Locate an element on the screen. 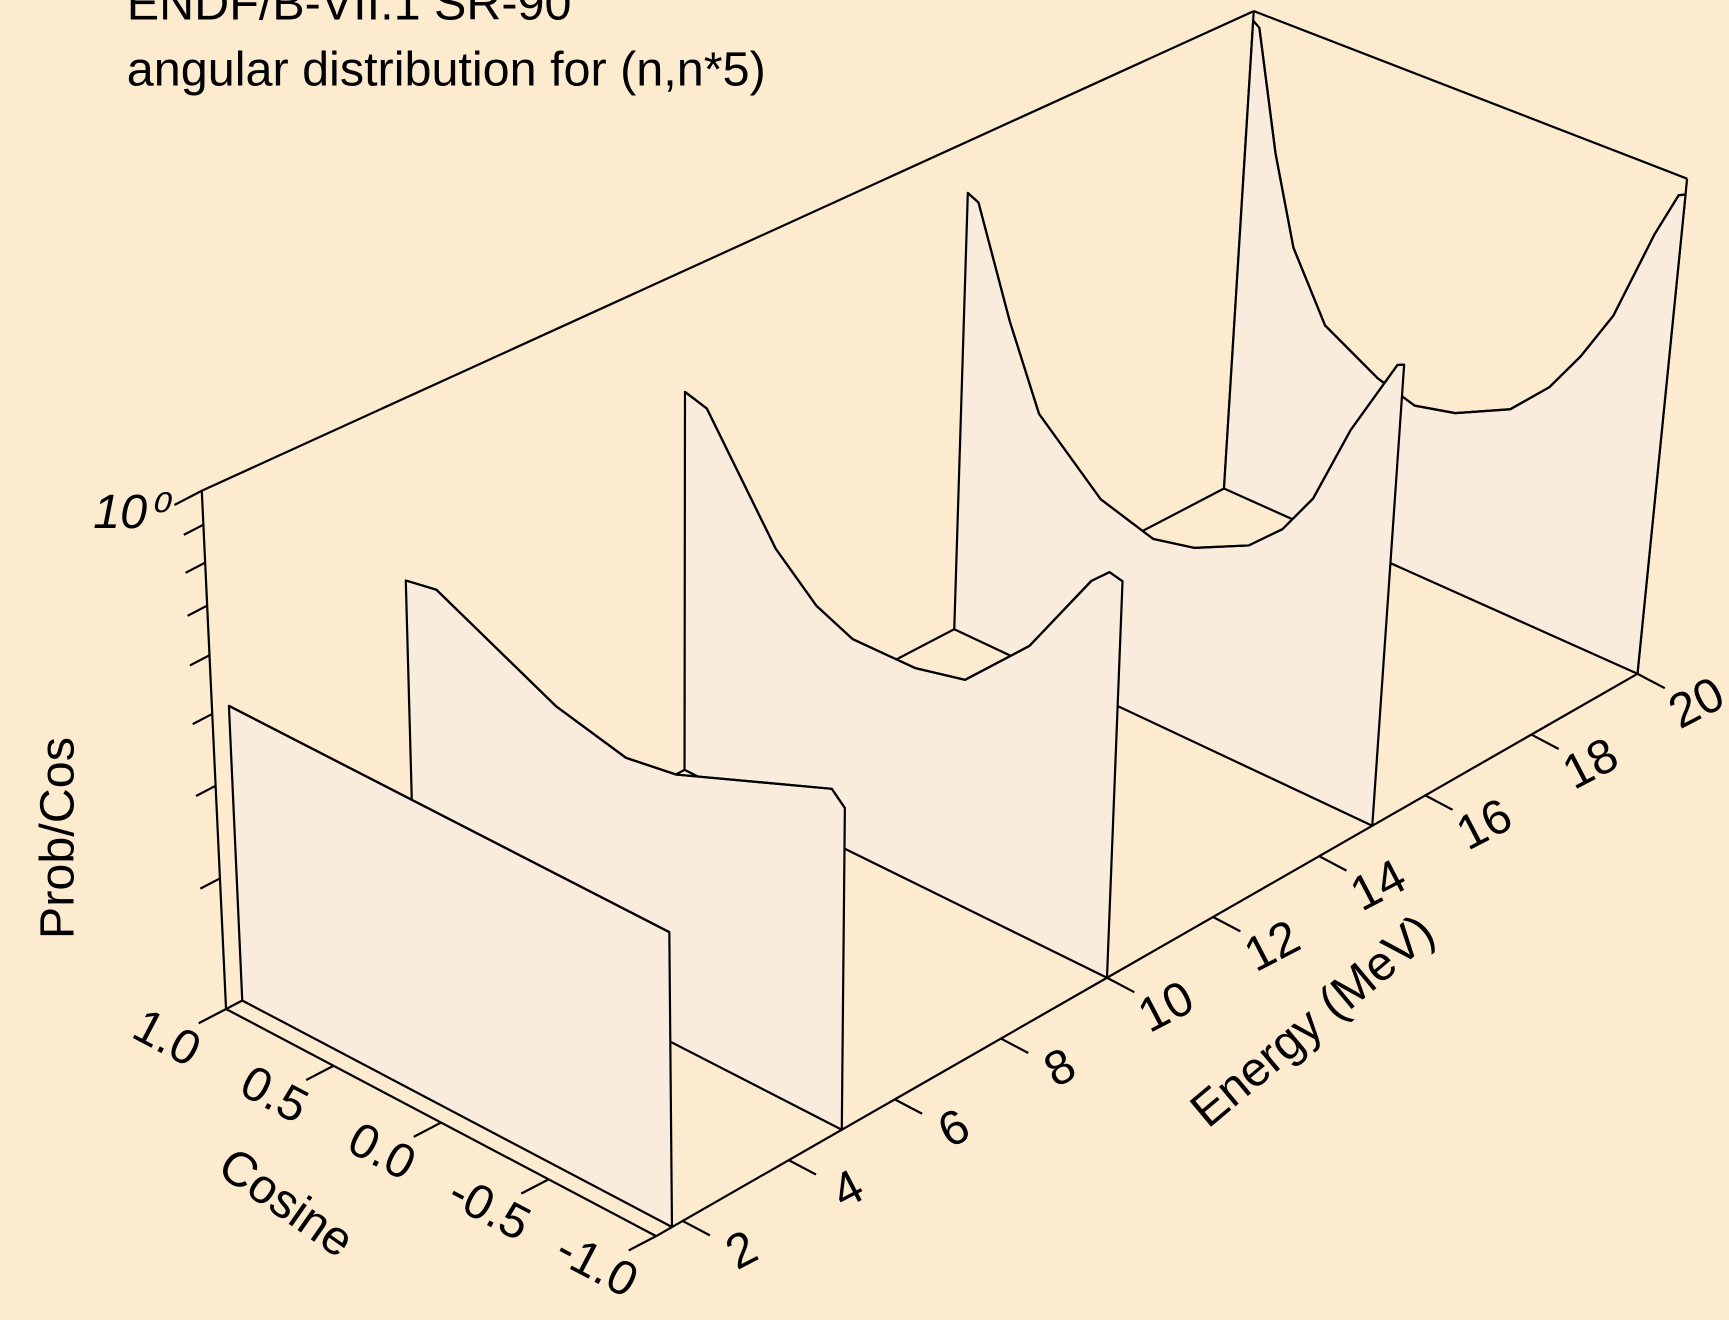 The width and height of the screenshot is (1729, 1320). x-axis-line is located at coordinates (441, 1123).